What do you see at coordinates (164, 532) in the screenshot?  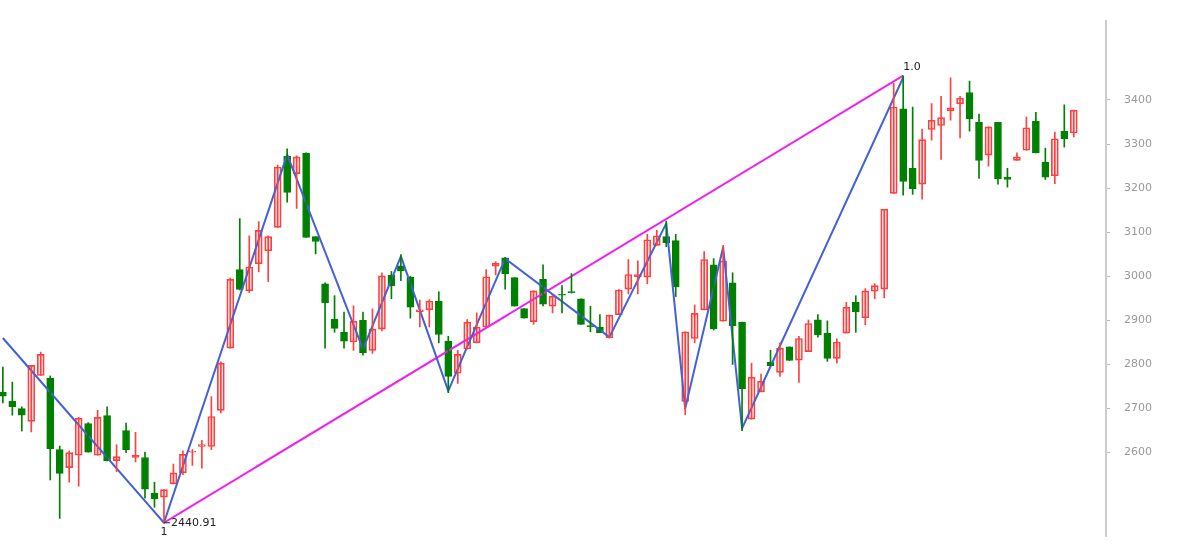 I see `annotation: 1` at bounding box center [164, 532].